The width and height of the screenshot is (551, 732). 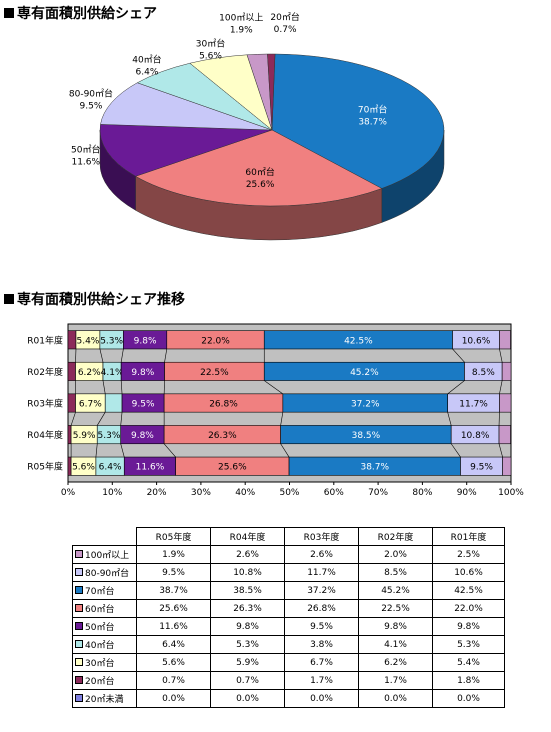 What do you see at coordinates (173, 554) in the screenshot?
I see `table-cell: 1.9%` at bounding box center [173, 554].